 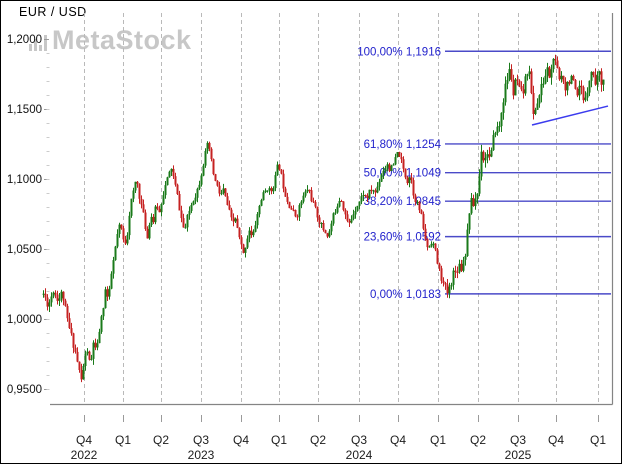 What do you see at coordinates (24, 40) in the screenshot?
I see `y-axis-label: 1,2000` at bounding box center [24, 40].